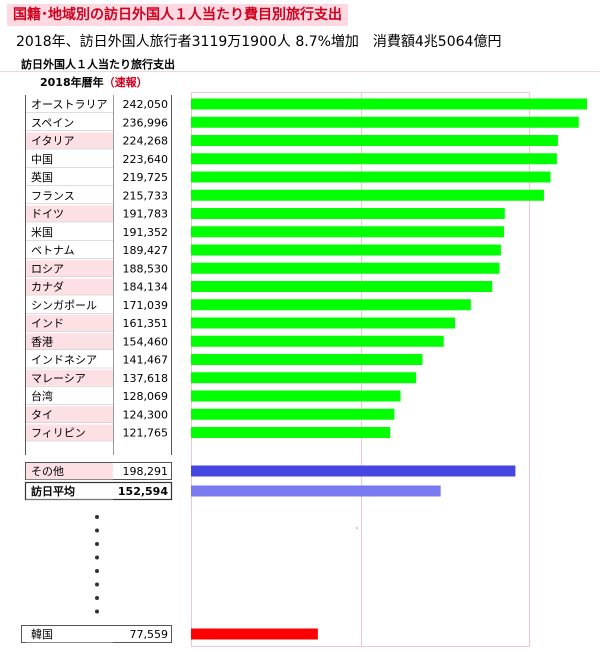  What do you see at coordinates (146, 360) in the screenshot?
I see `row-value: 141,467` at bounding box center [146, 360].